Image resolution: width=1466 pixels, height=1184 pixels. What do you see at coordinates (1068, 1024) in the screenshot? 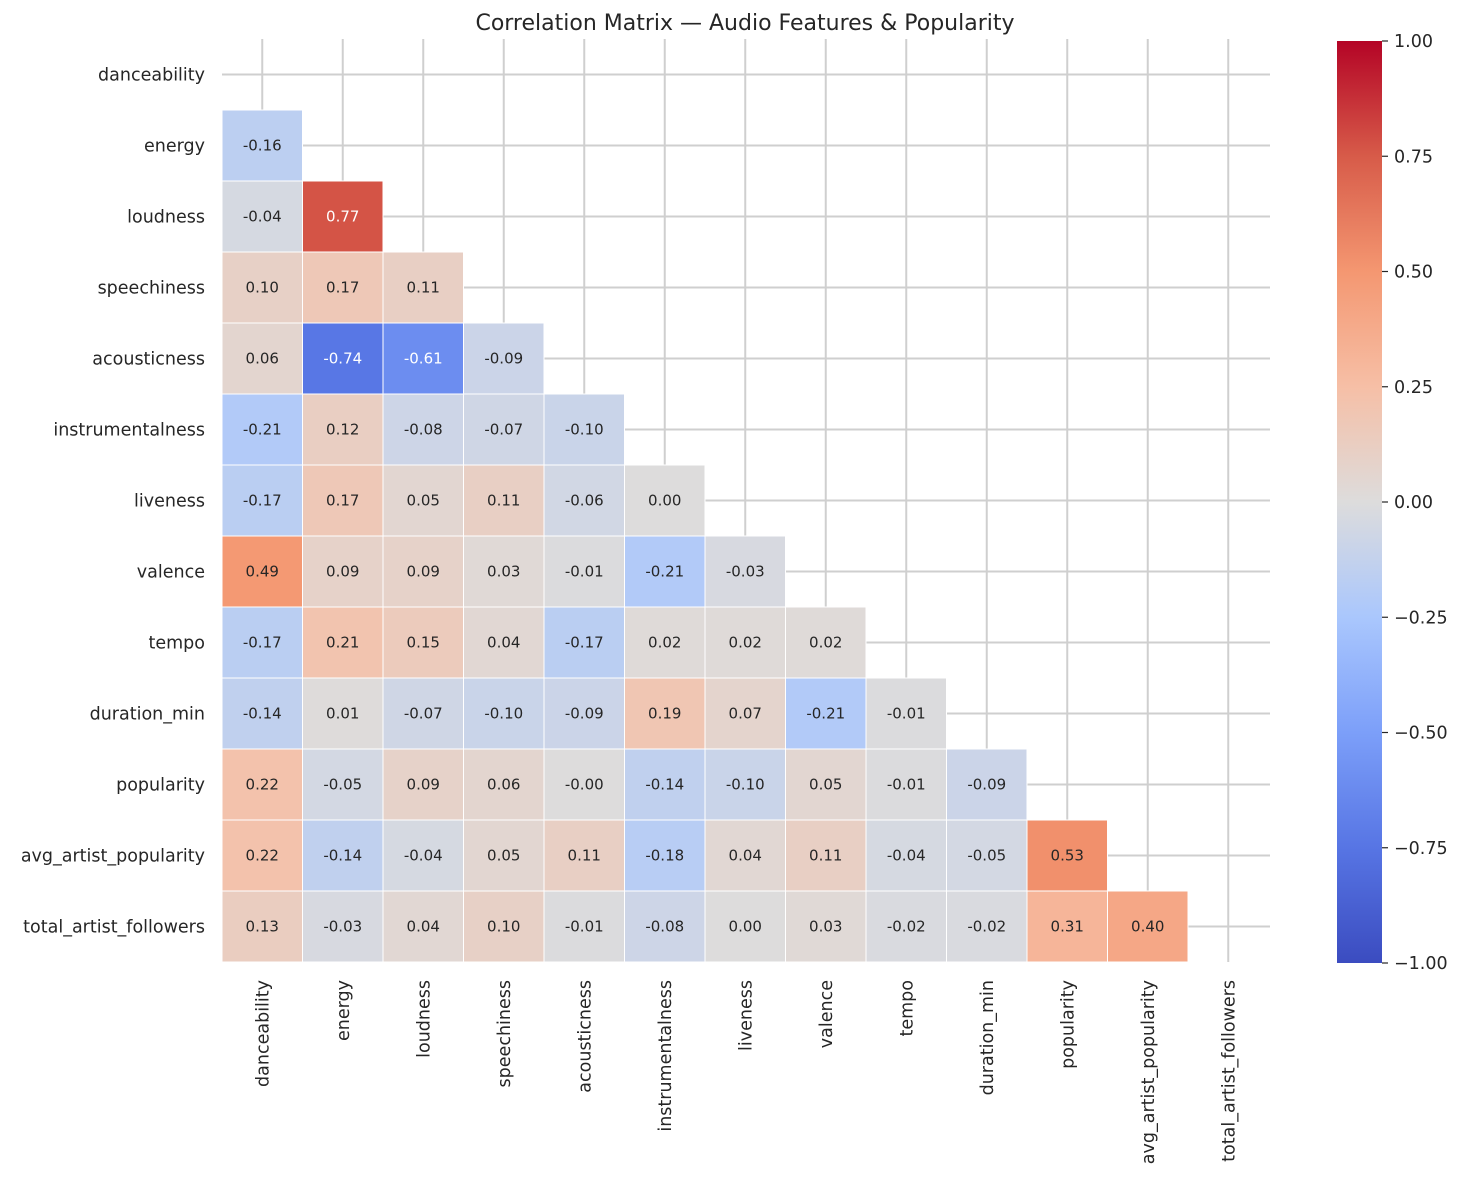
I see `x-tick-label-popularity: popularity` at bounding box center [1068, 1024].